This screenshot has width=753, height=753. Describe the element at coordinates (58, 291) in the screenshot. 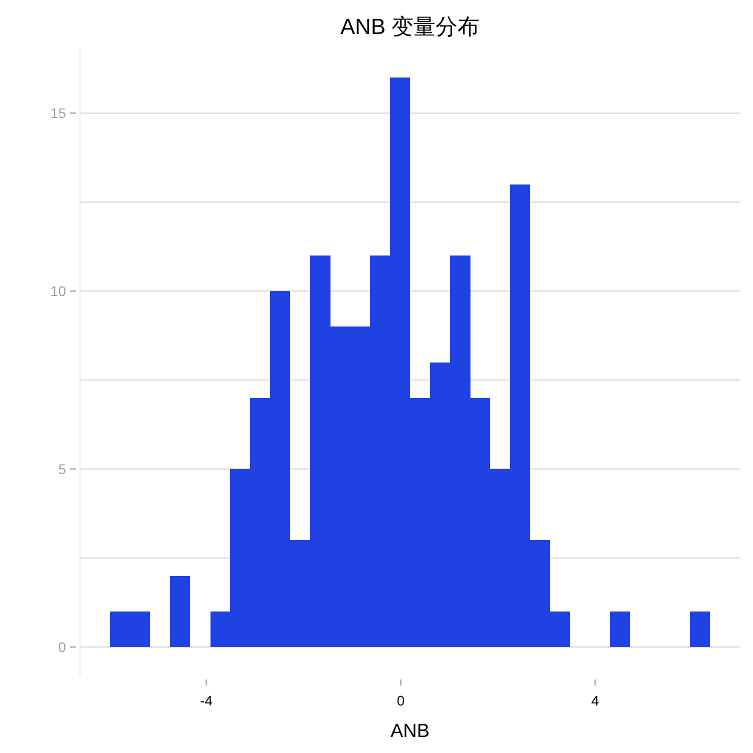

I see `y-tick-label: 10` at that location.